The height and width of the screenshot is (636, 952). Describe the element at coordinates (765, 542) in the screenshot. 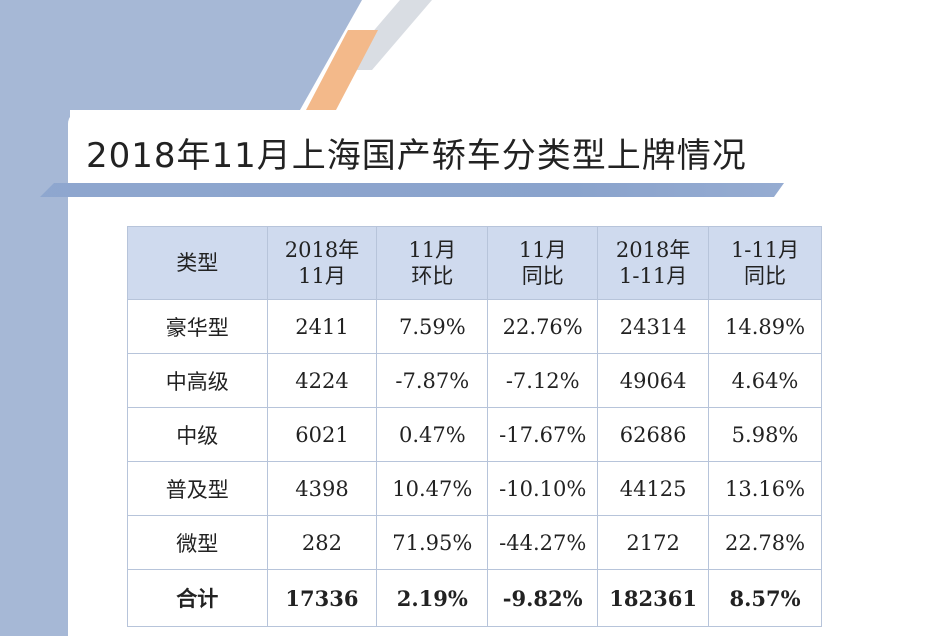

I see `cell-value: 22.78%` at that location.